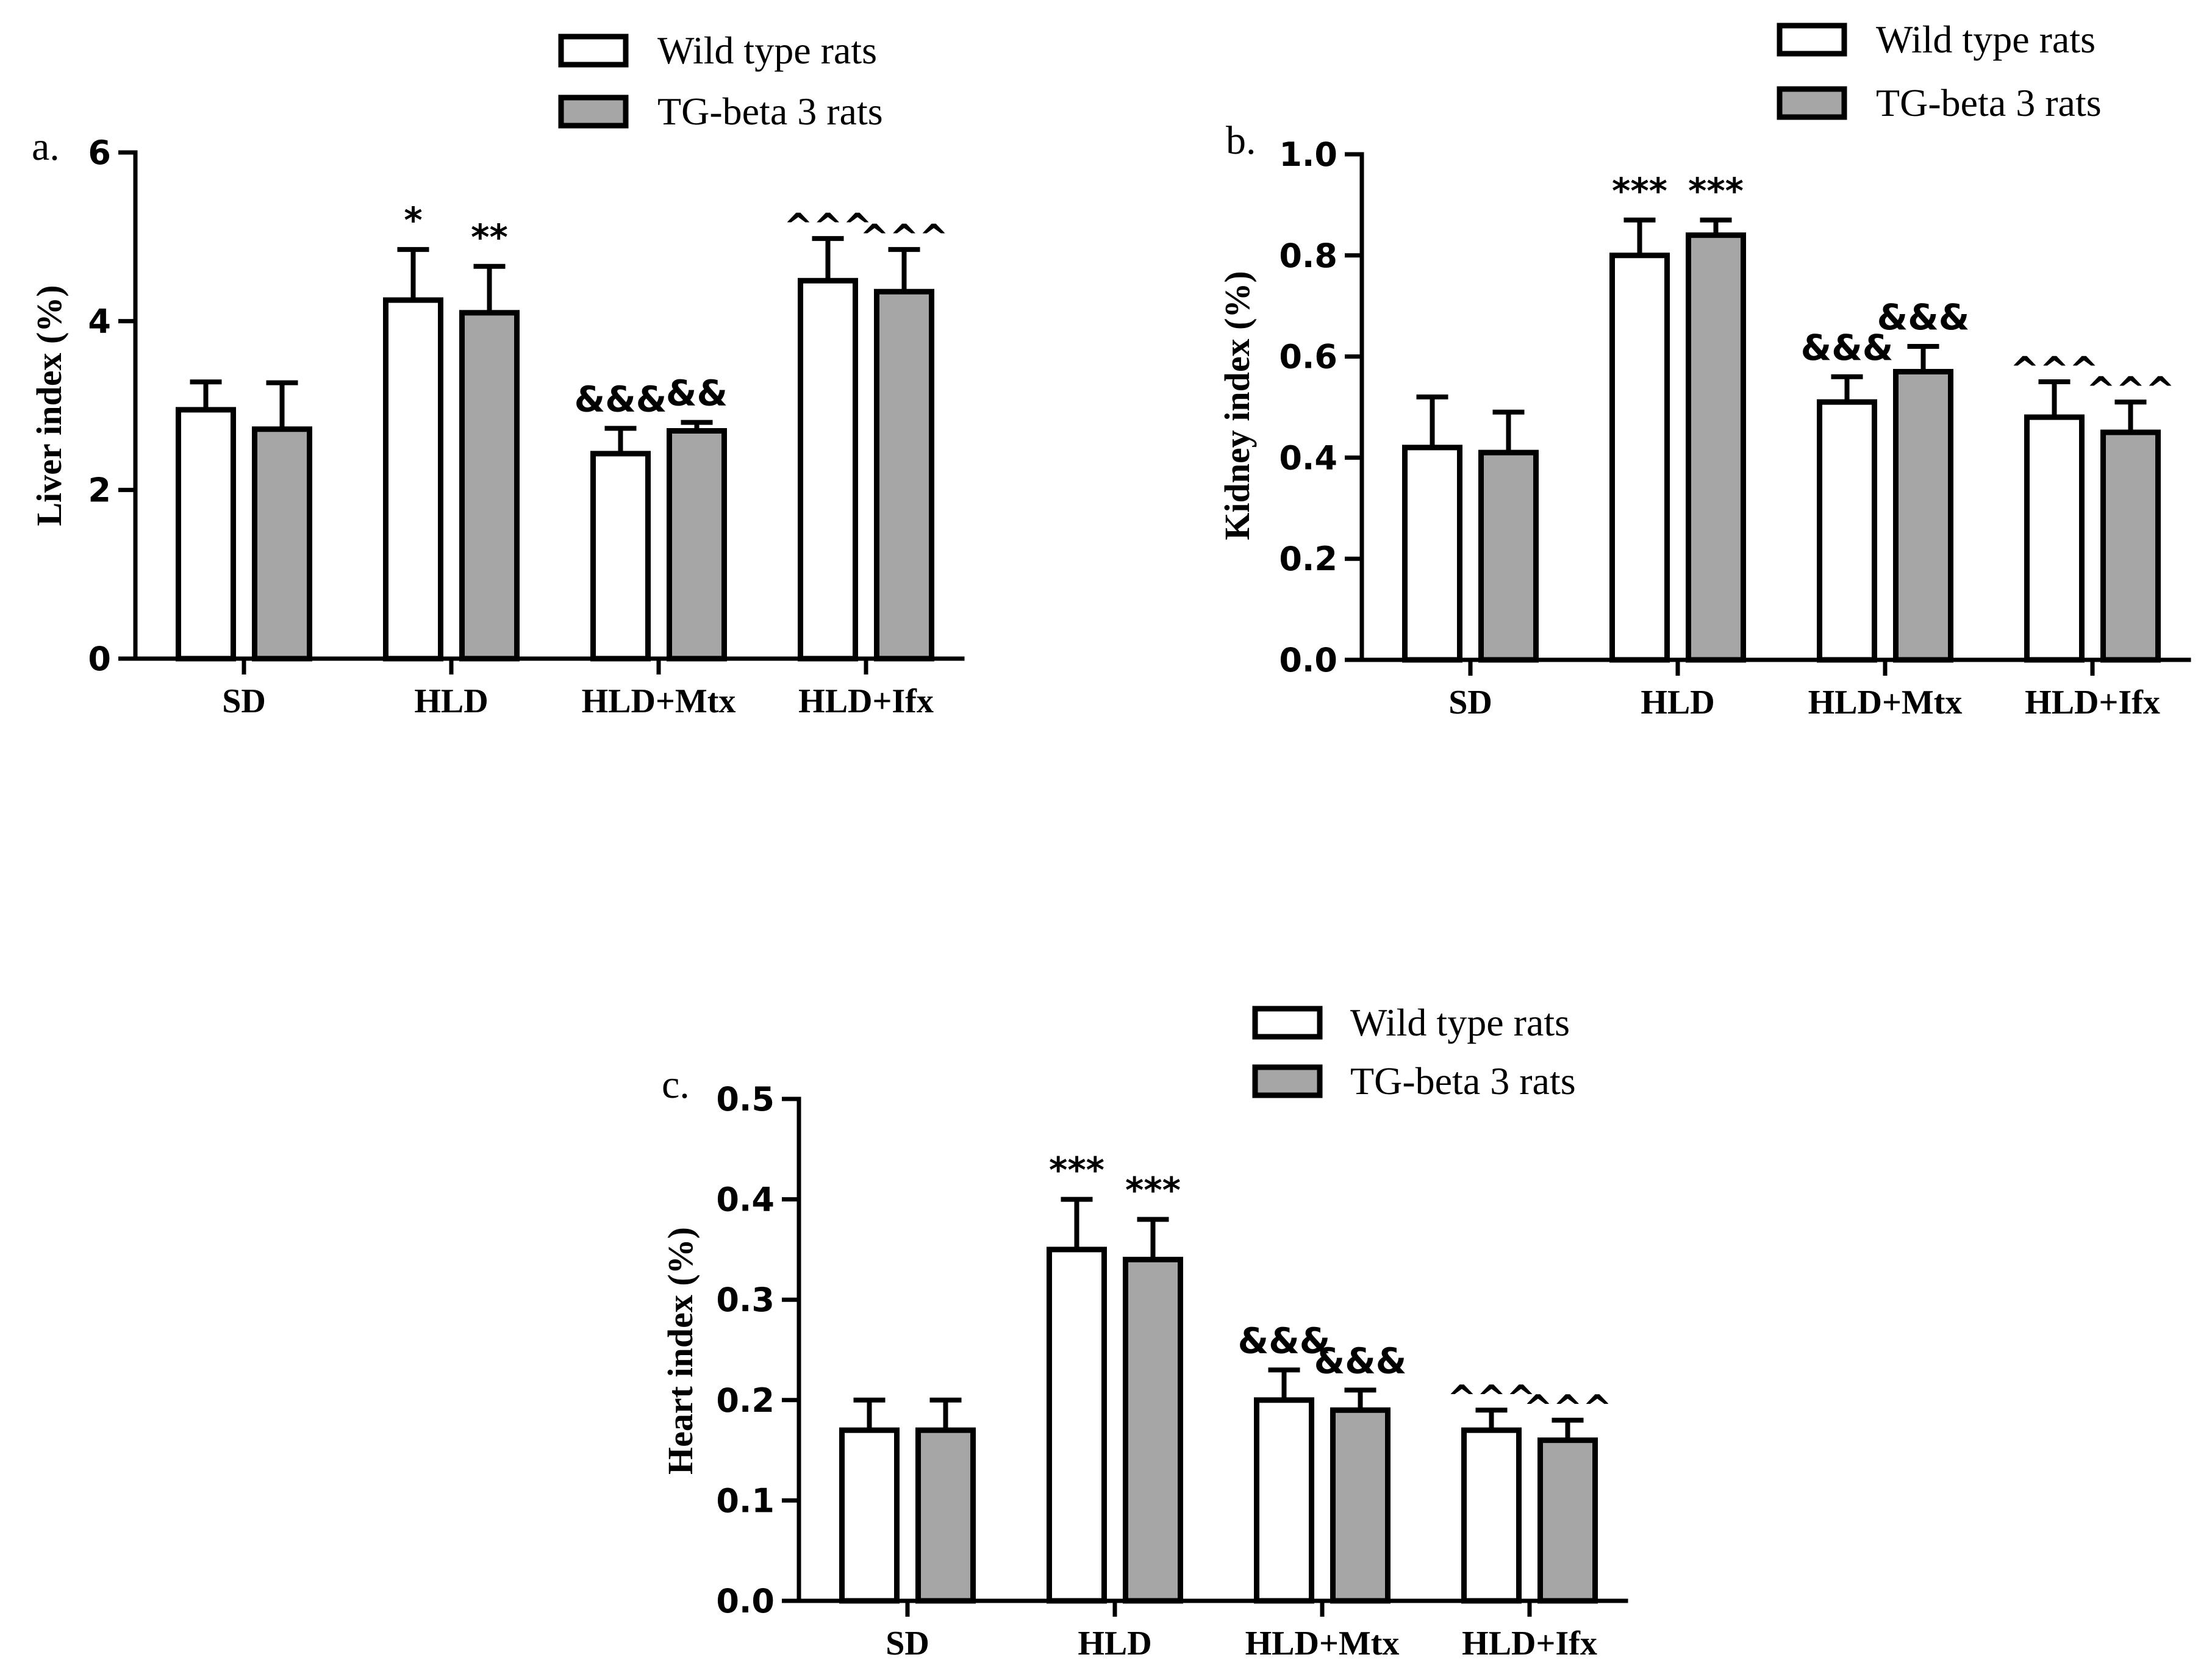 The height and width of the screenshot is (1660, 2212). Describe the element at coordinates (99, 321) in the screenshot. I see `y-tick-label: 4` at that location.